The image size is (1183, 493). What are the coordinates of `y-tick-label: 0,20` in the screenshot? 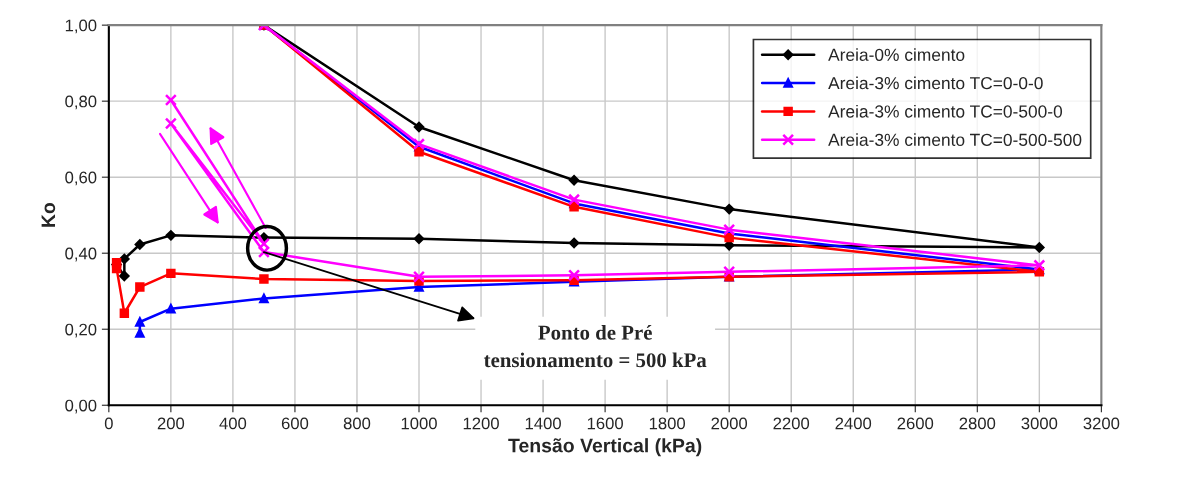 It's located at (81, 330).